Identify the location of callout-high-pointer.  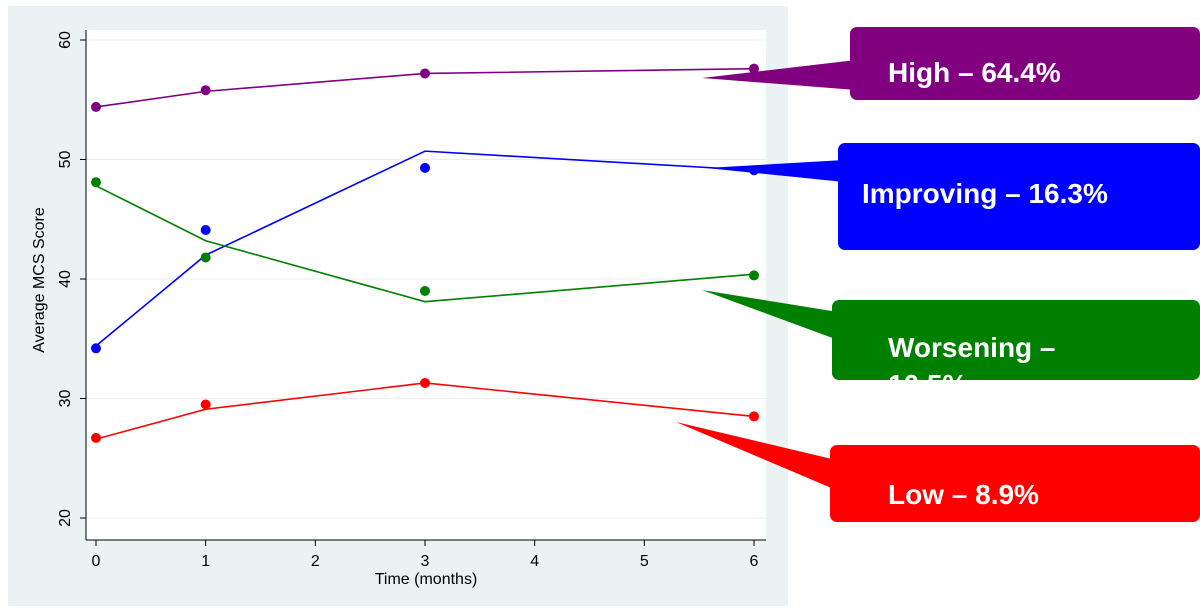
(779, 75).